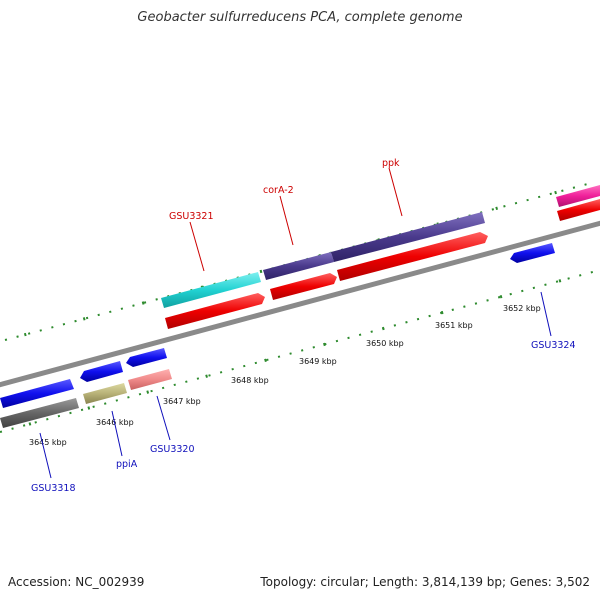  I want to click on gene-cora2, so click(298, 266).